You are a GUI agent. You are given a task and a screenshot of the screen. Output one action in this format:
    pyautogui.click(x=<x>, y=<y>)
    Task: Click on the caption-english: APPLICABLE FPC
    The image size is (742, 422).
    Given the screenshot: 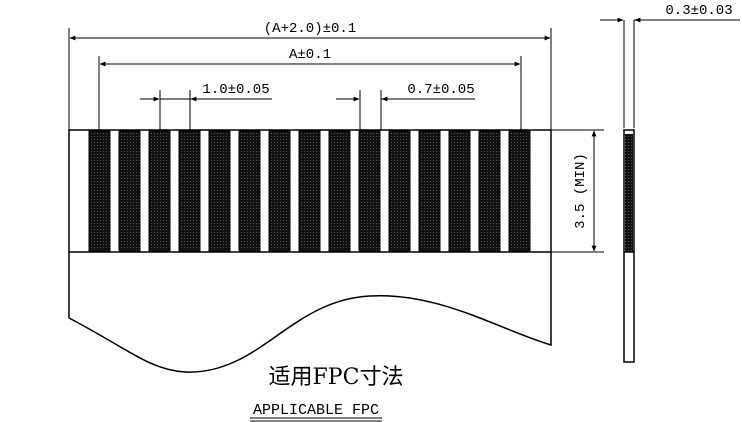 What is the action you would take?
    pyautogui.click(x=316, y=410)
    